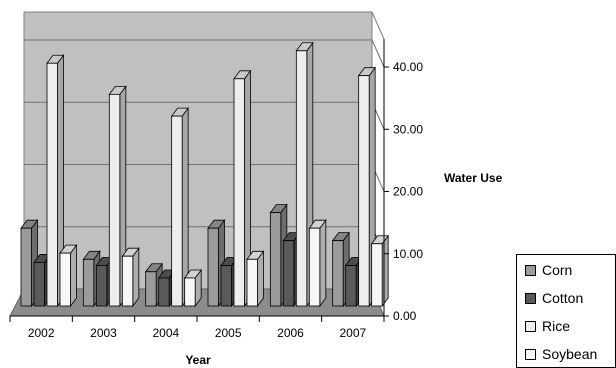 The image size is (616, 368). Describe the element at coordinates (378, 53) in the screenshot. I see `gridline-side` at that location.